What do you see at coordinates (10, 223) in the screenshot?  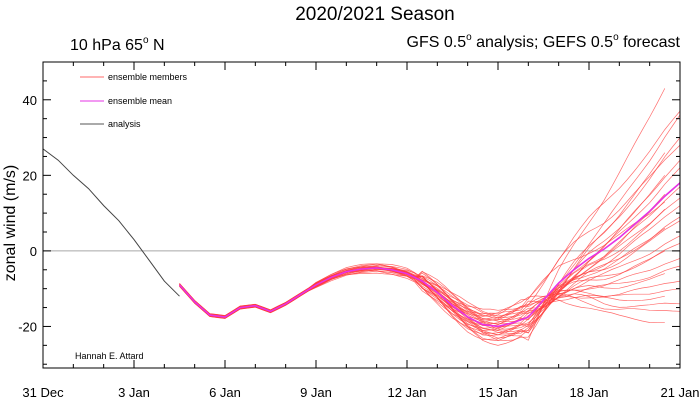 I see `y-axis-label: zonal wind (m/s)` at bounding box center [10, 223].